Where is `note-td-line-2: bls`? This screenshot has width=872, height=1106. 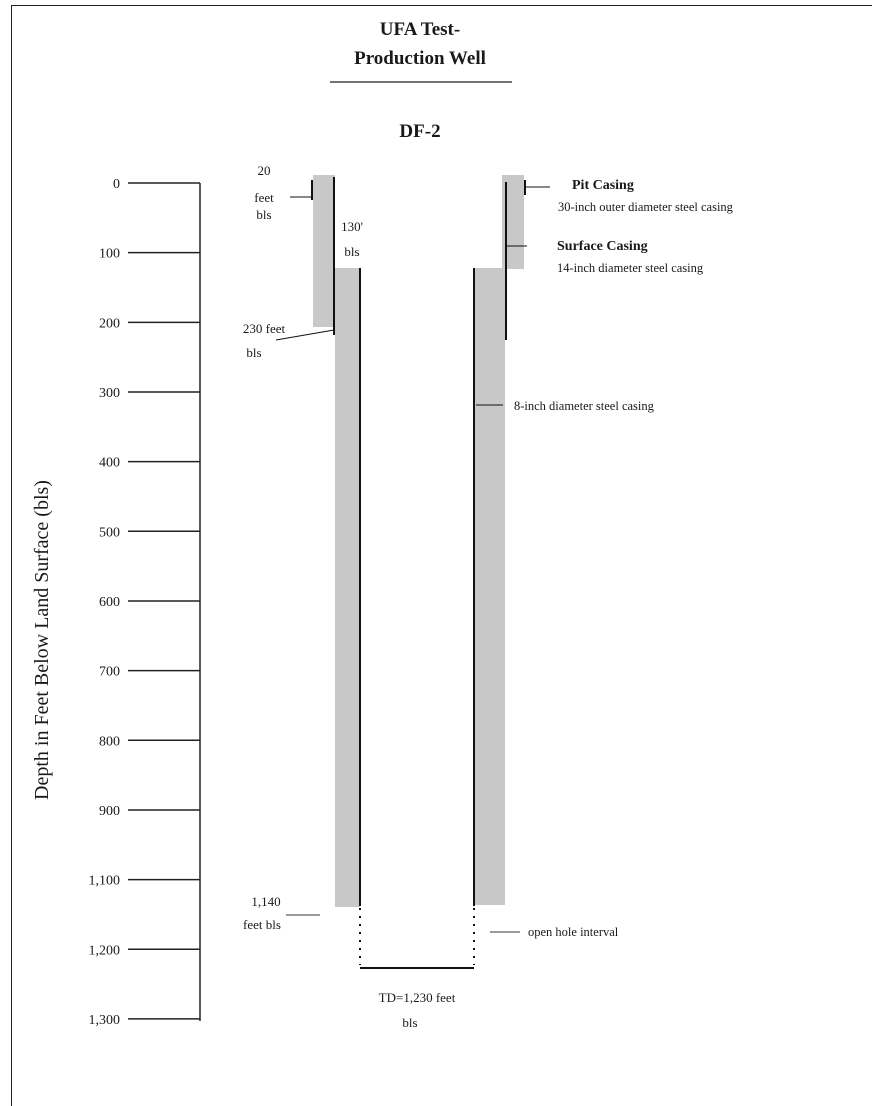 note-td-line-2: bls is located at coordinates (409, 1022).